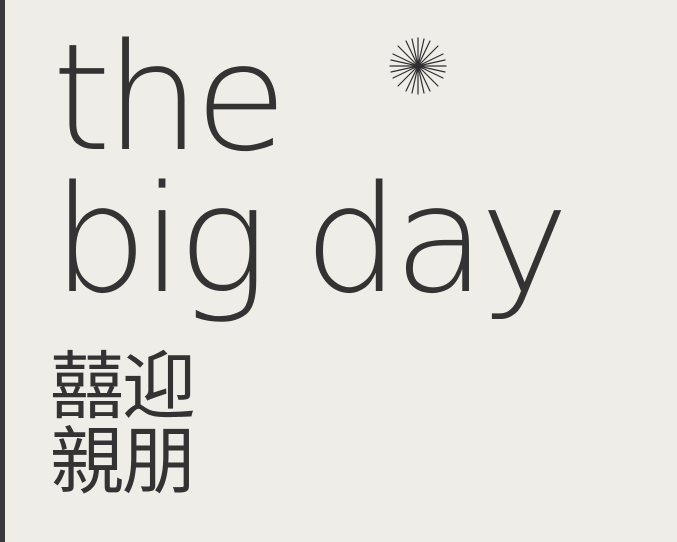 Image resolution: width=677 pixels, height=542 pixels. Describe the element at coordinates (2, 271) in the screenshot. I see `left-edge-border` at that location.